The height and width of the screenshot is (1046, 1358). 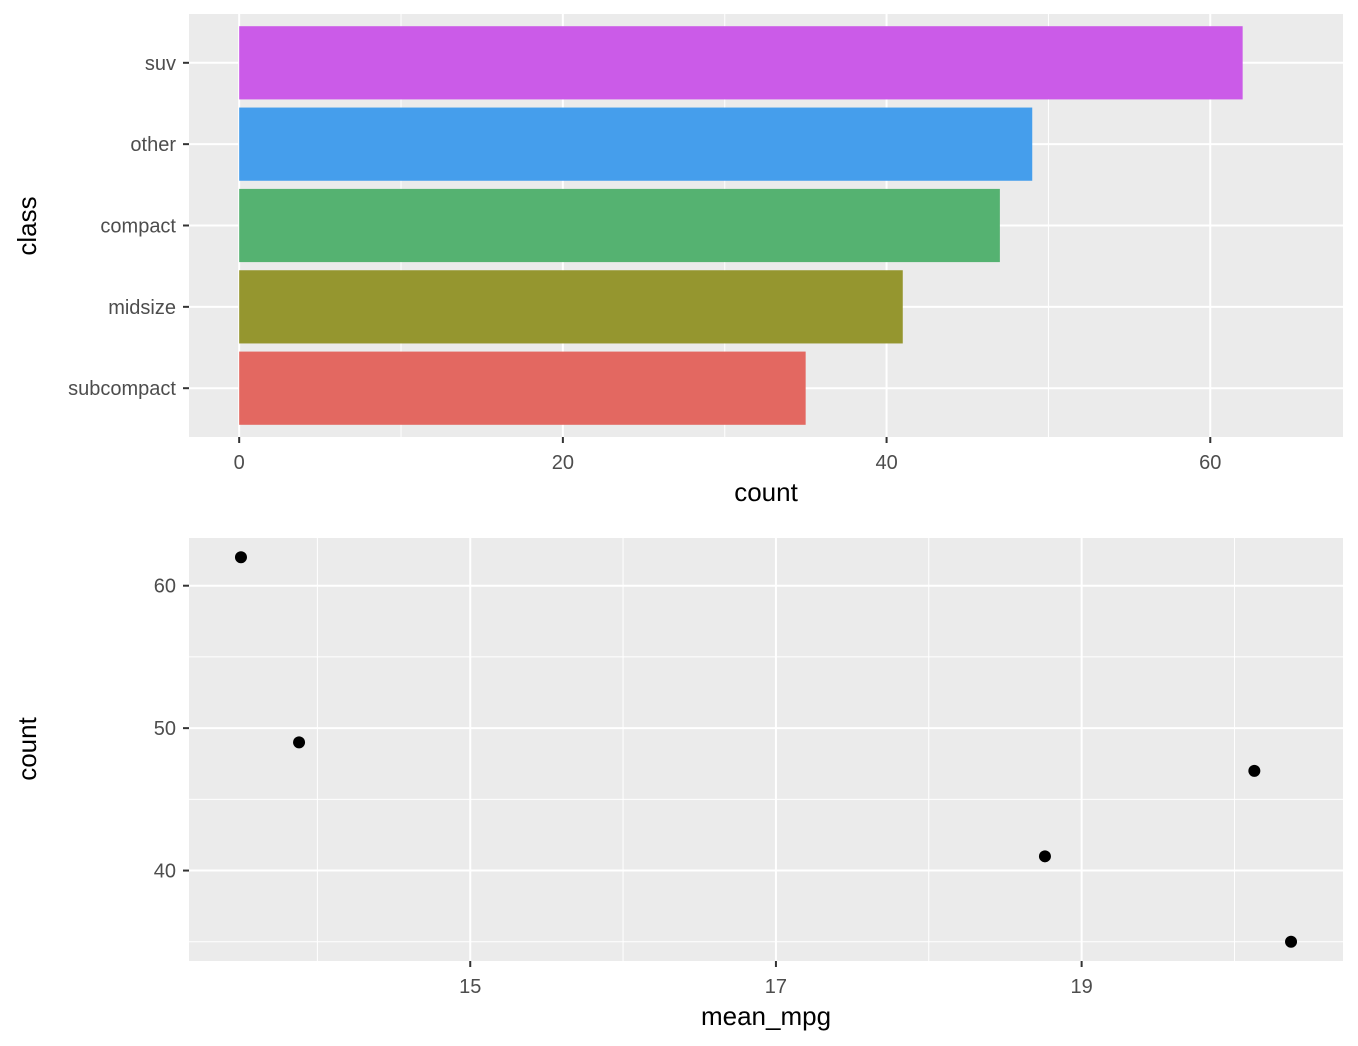 I want to click on bar-chart-y-axis-title: class, so click(x=27, y=225).